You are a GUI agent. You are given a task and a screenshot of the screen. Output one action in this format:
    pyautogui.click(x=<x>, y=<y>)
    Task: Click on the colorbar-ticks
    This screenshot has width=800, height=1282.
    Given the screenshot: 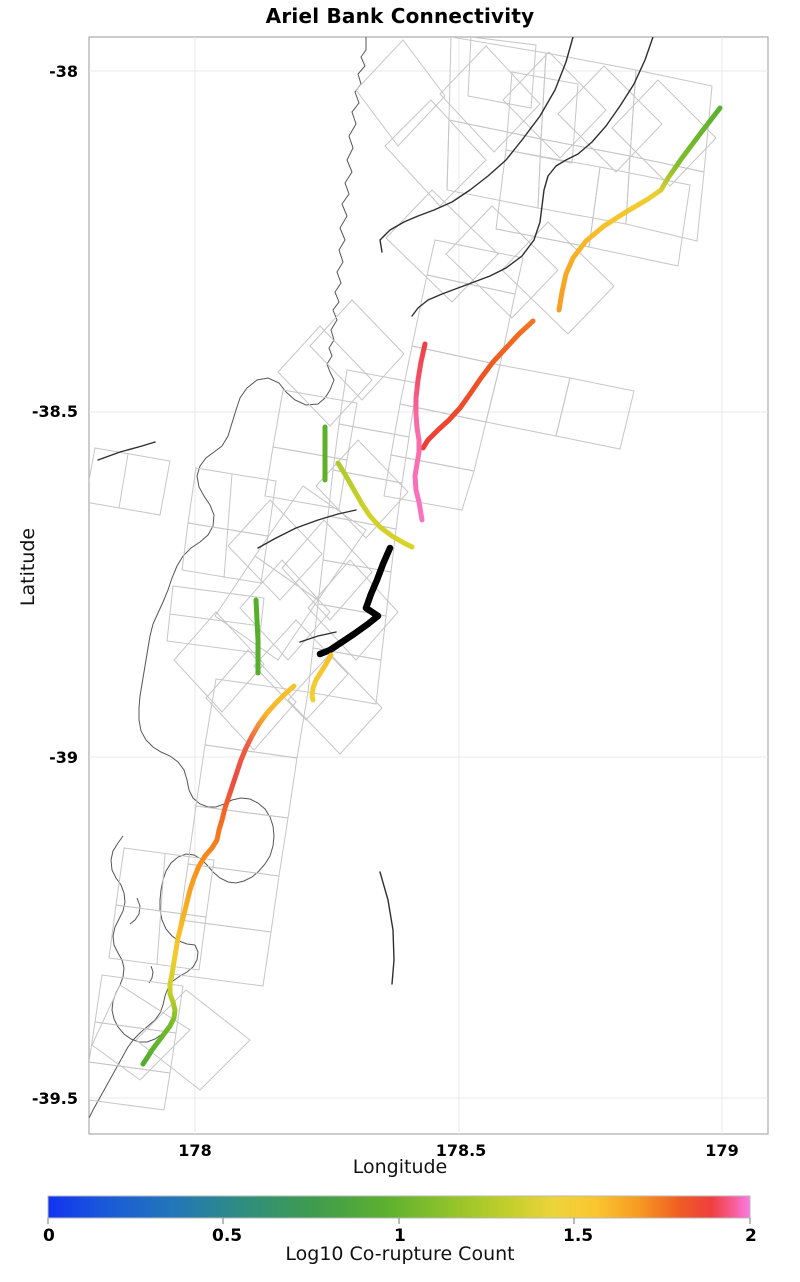 What is the action you would take?
    pyautogui.click(x=399, y=1221)
    